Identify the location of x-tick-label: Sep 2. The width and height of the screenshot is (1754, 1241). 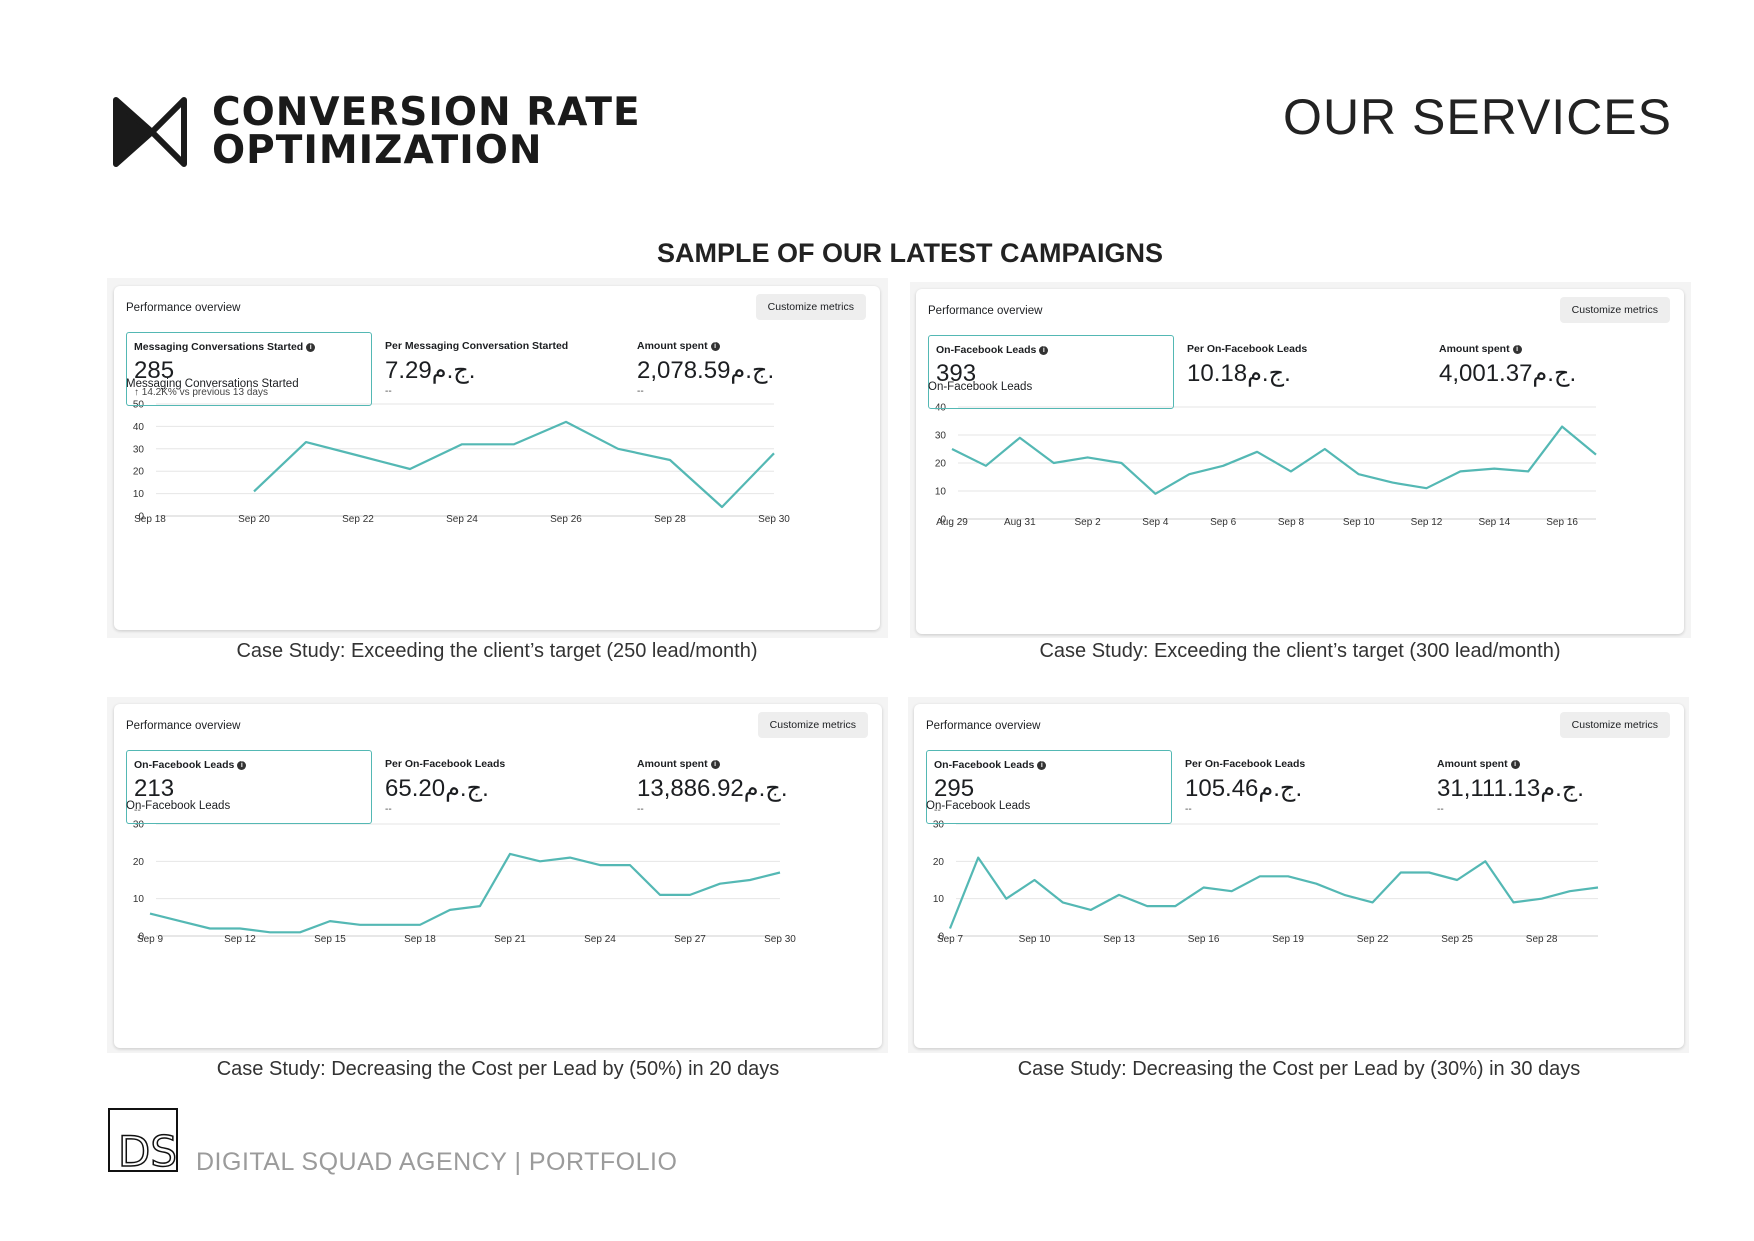
(1088, 522).